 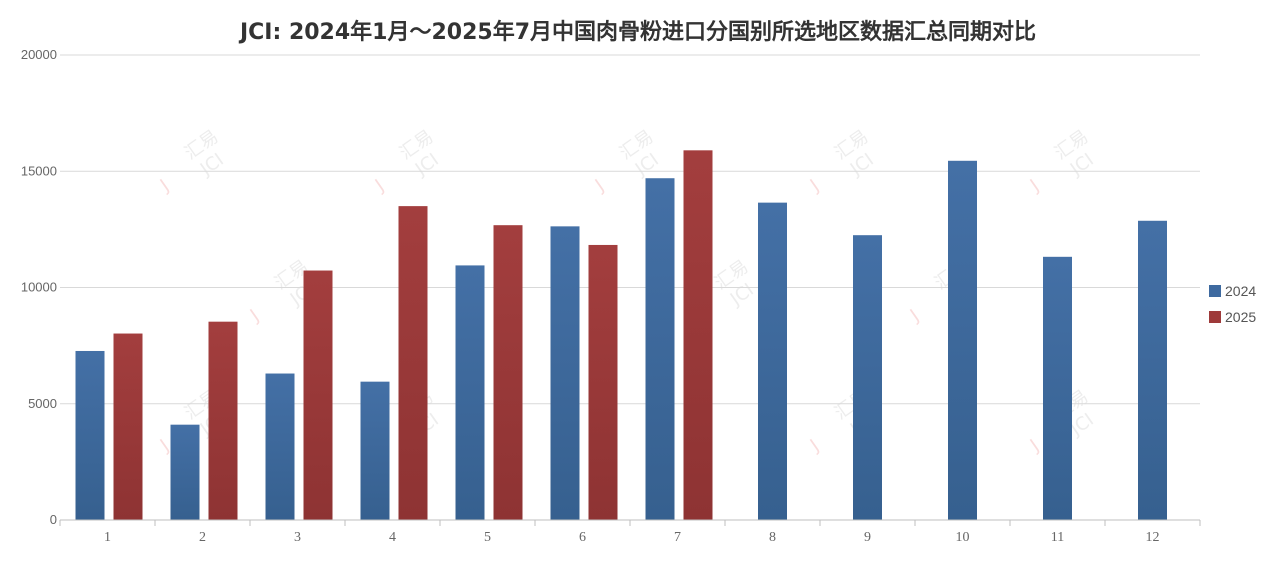 What do you see at coordinates (772, 537) in the screenshot?
I see `x-tick-label: 8` at bounding box center [772, 537].